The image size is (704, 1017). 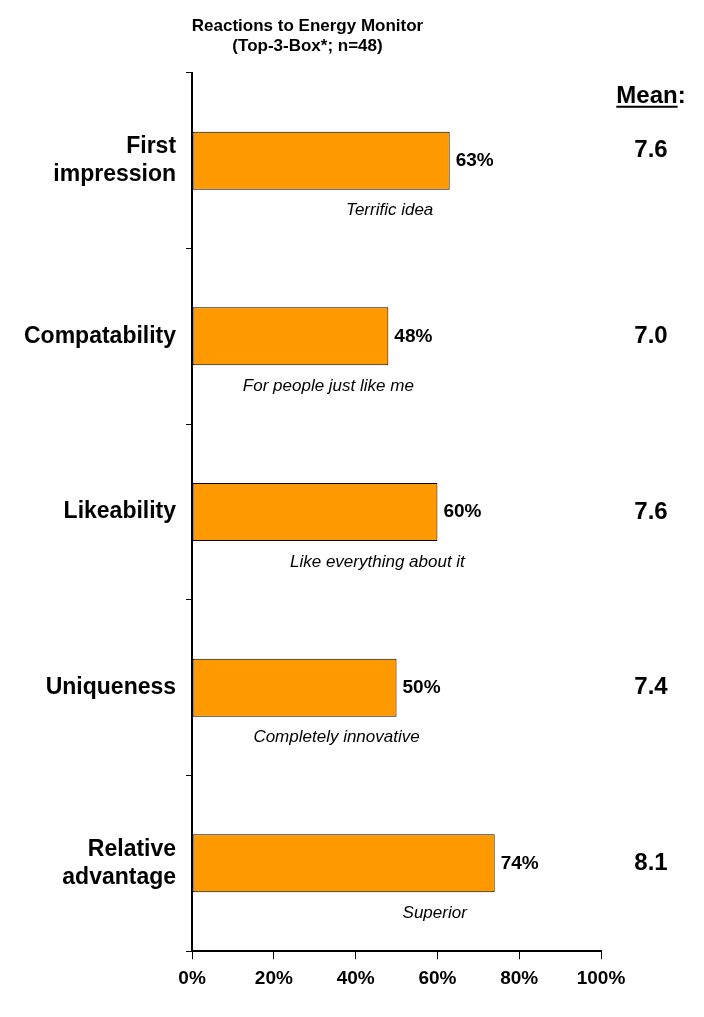 I want to click on x-tick-label: 80%, so click(x=519, y=977).